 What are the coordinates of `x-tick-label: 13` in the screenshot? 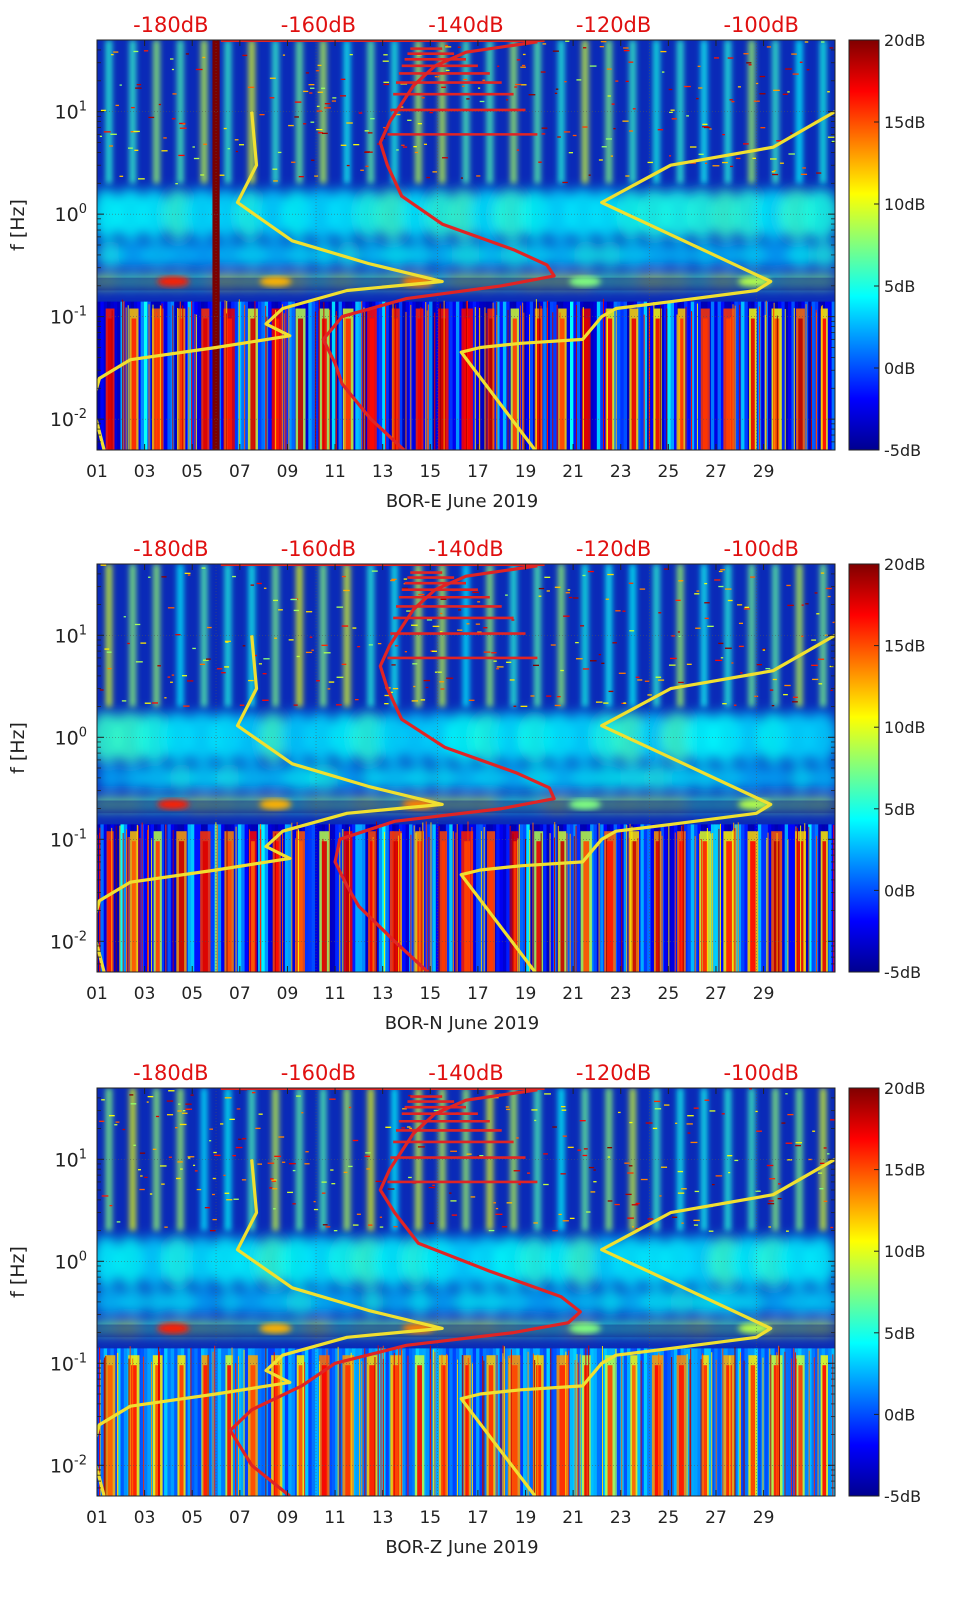 It's located at (383, 1518).